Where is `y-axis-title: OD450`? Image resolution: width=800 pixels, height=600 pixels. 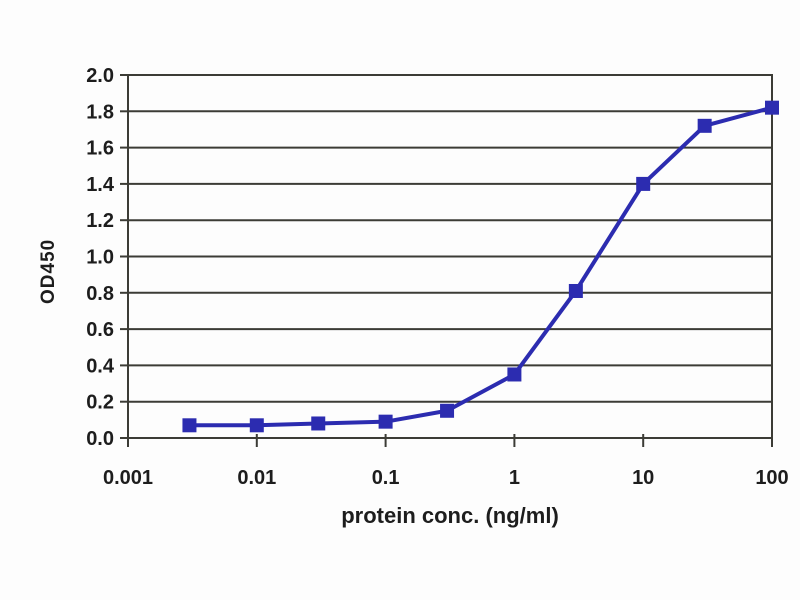 y-axis-title: OD450 is located at coordinates (48, 271).